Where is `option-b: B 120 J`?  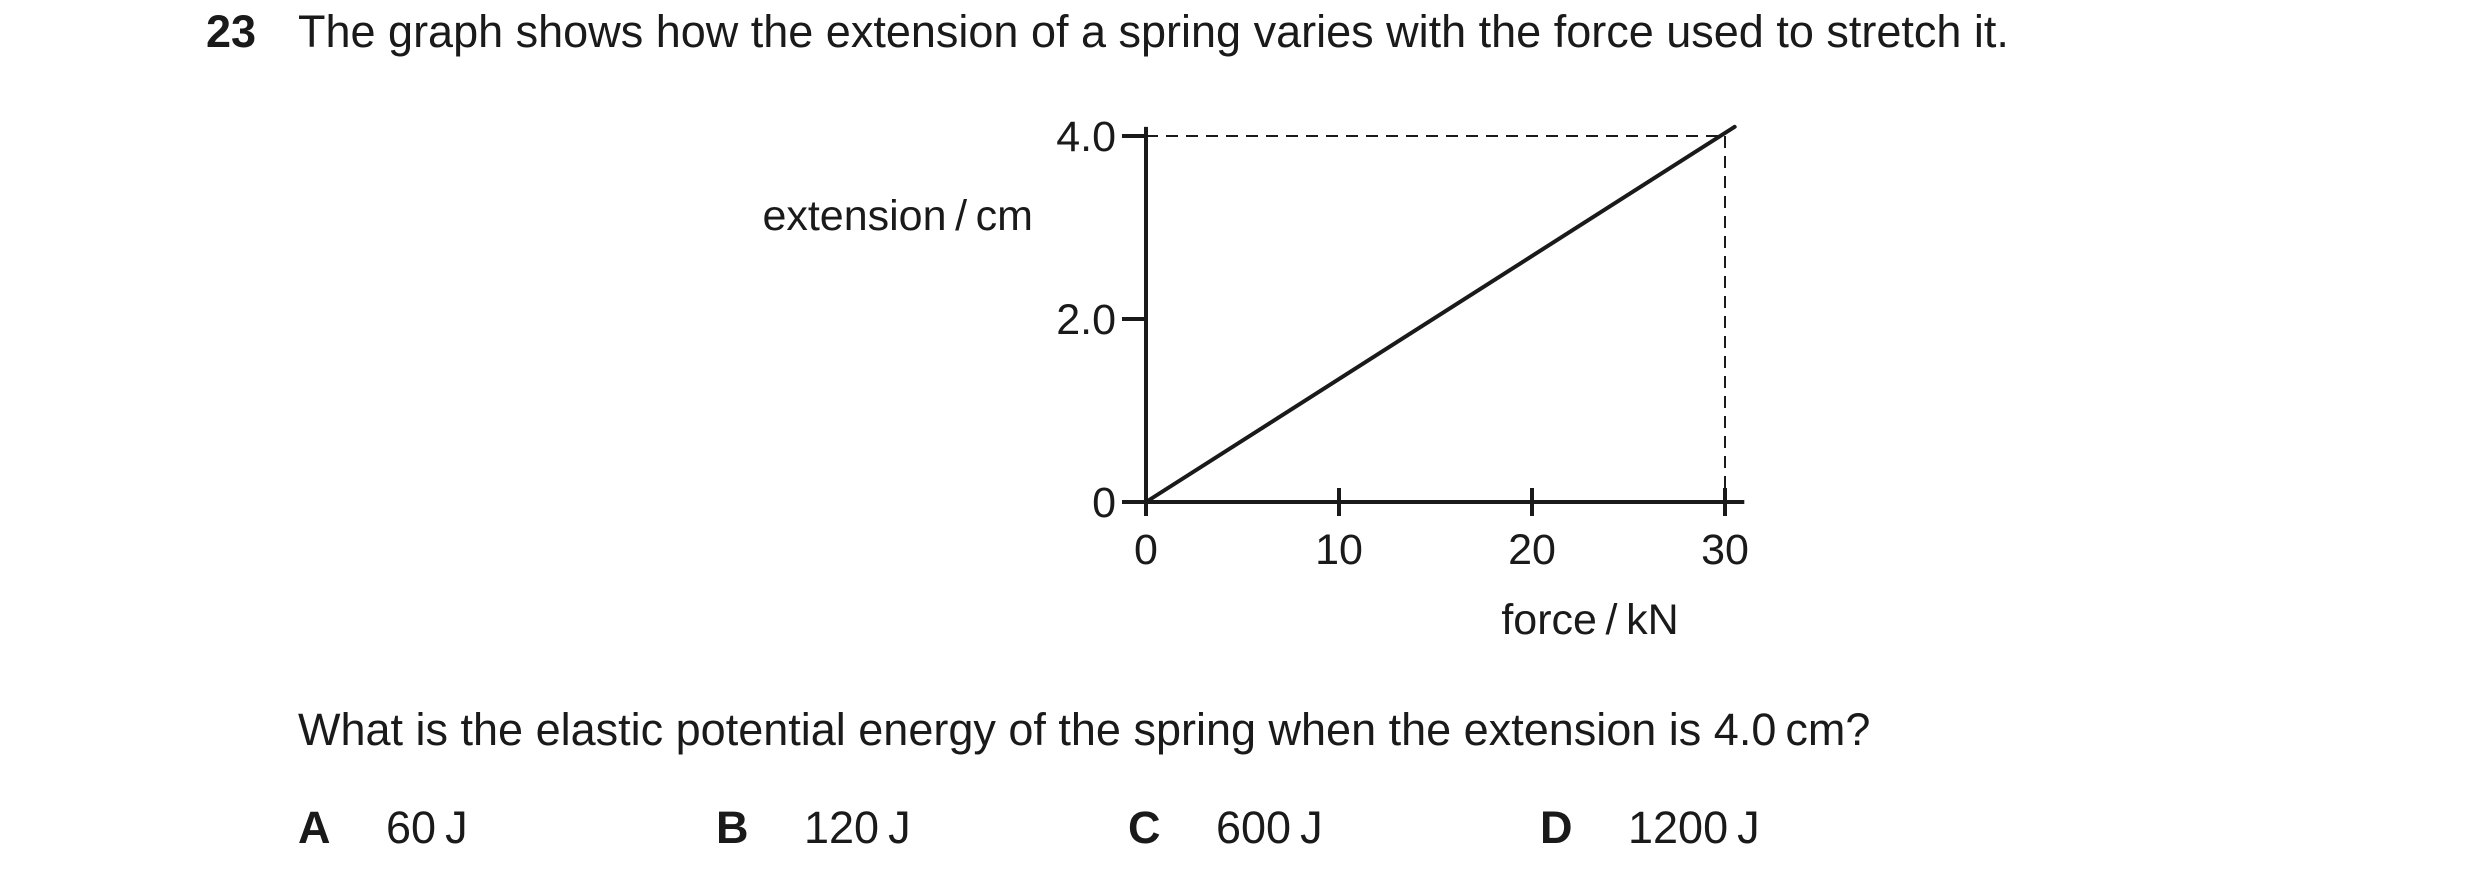 option-b: B 120 J is located at coordinates (813, 828).